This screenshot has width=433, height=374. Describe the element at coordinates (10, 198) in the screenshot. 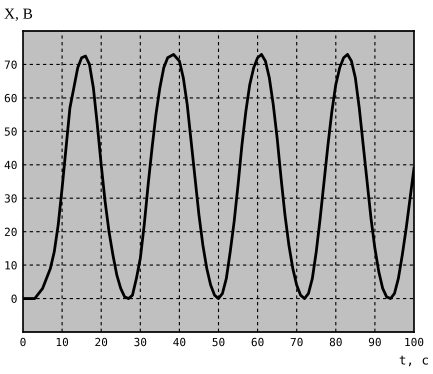

I see `y-tick-label: 30` at that location.